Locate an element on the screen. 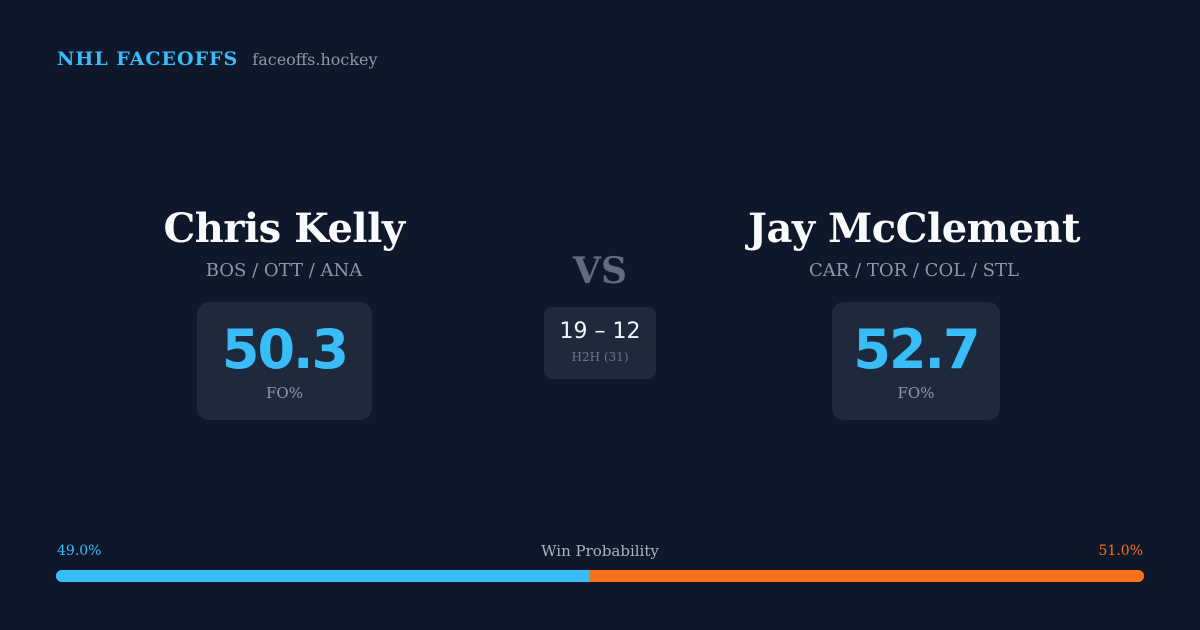  brand-header: NHL FACEOFFS faceoffs.hockey is located at coordinates (217, 59).